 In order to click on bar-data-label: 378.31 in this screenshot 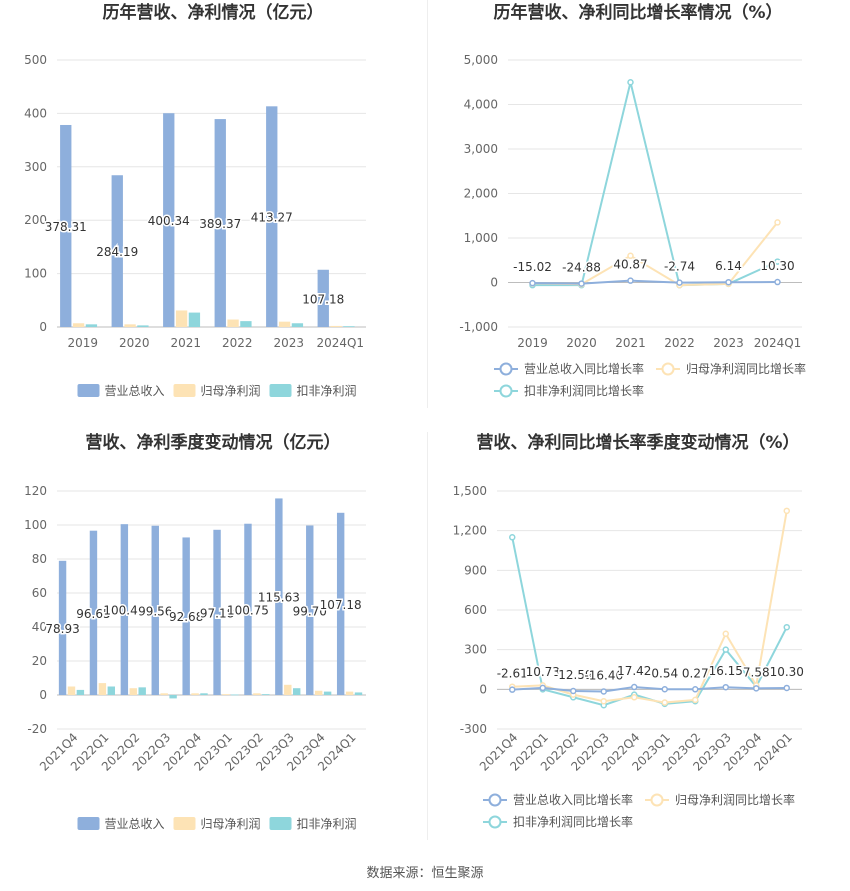, I will do `click(66, 227)`.